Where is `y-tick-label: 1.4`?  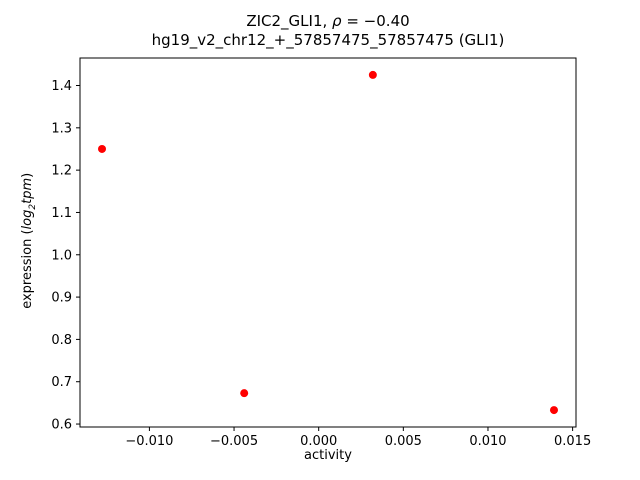
y-tick-label: 1.4 is located at coordinates (61, 86).